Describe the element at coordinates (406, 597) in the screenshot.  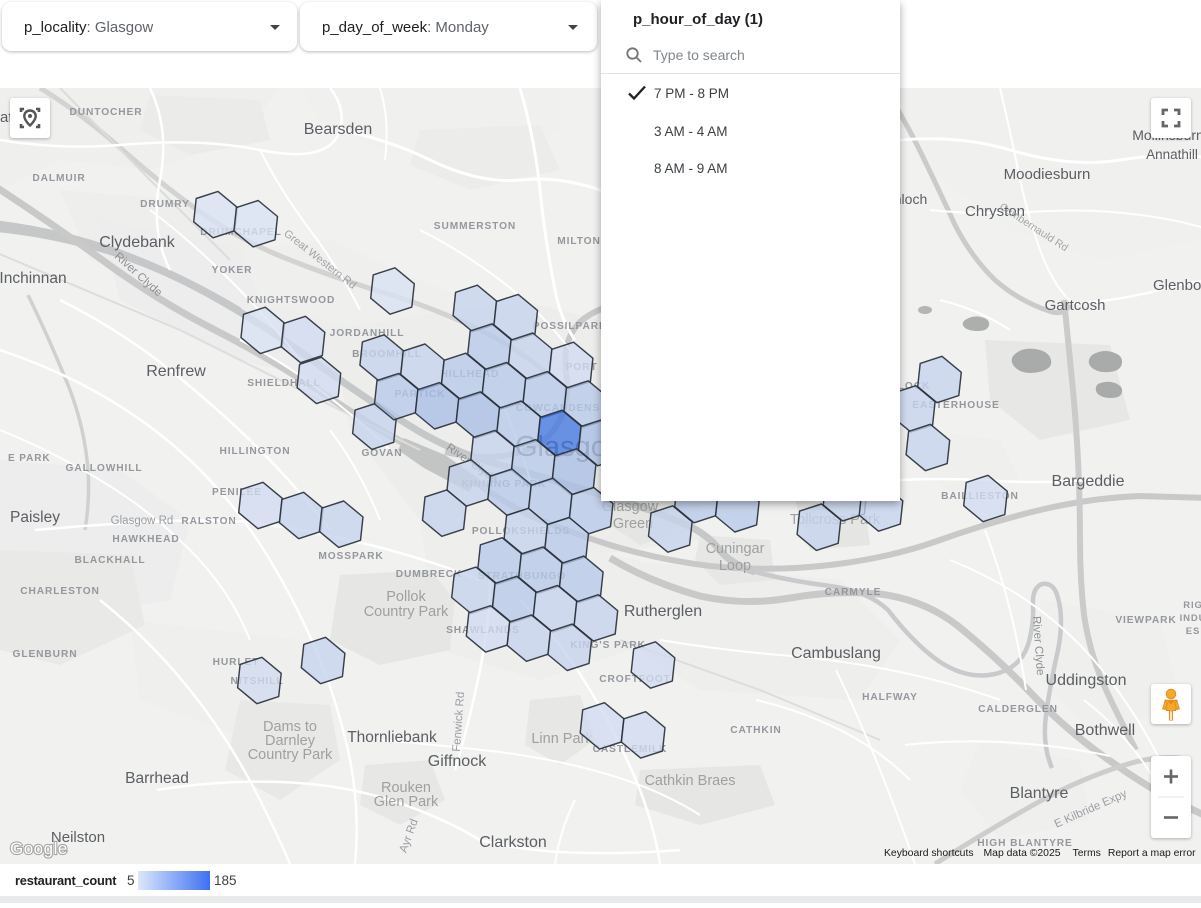
I see `svg-text: Pollok` at that location.